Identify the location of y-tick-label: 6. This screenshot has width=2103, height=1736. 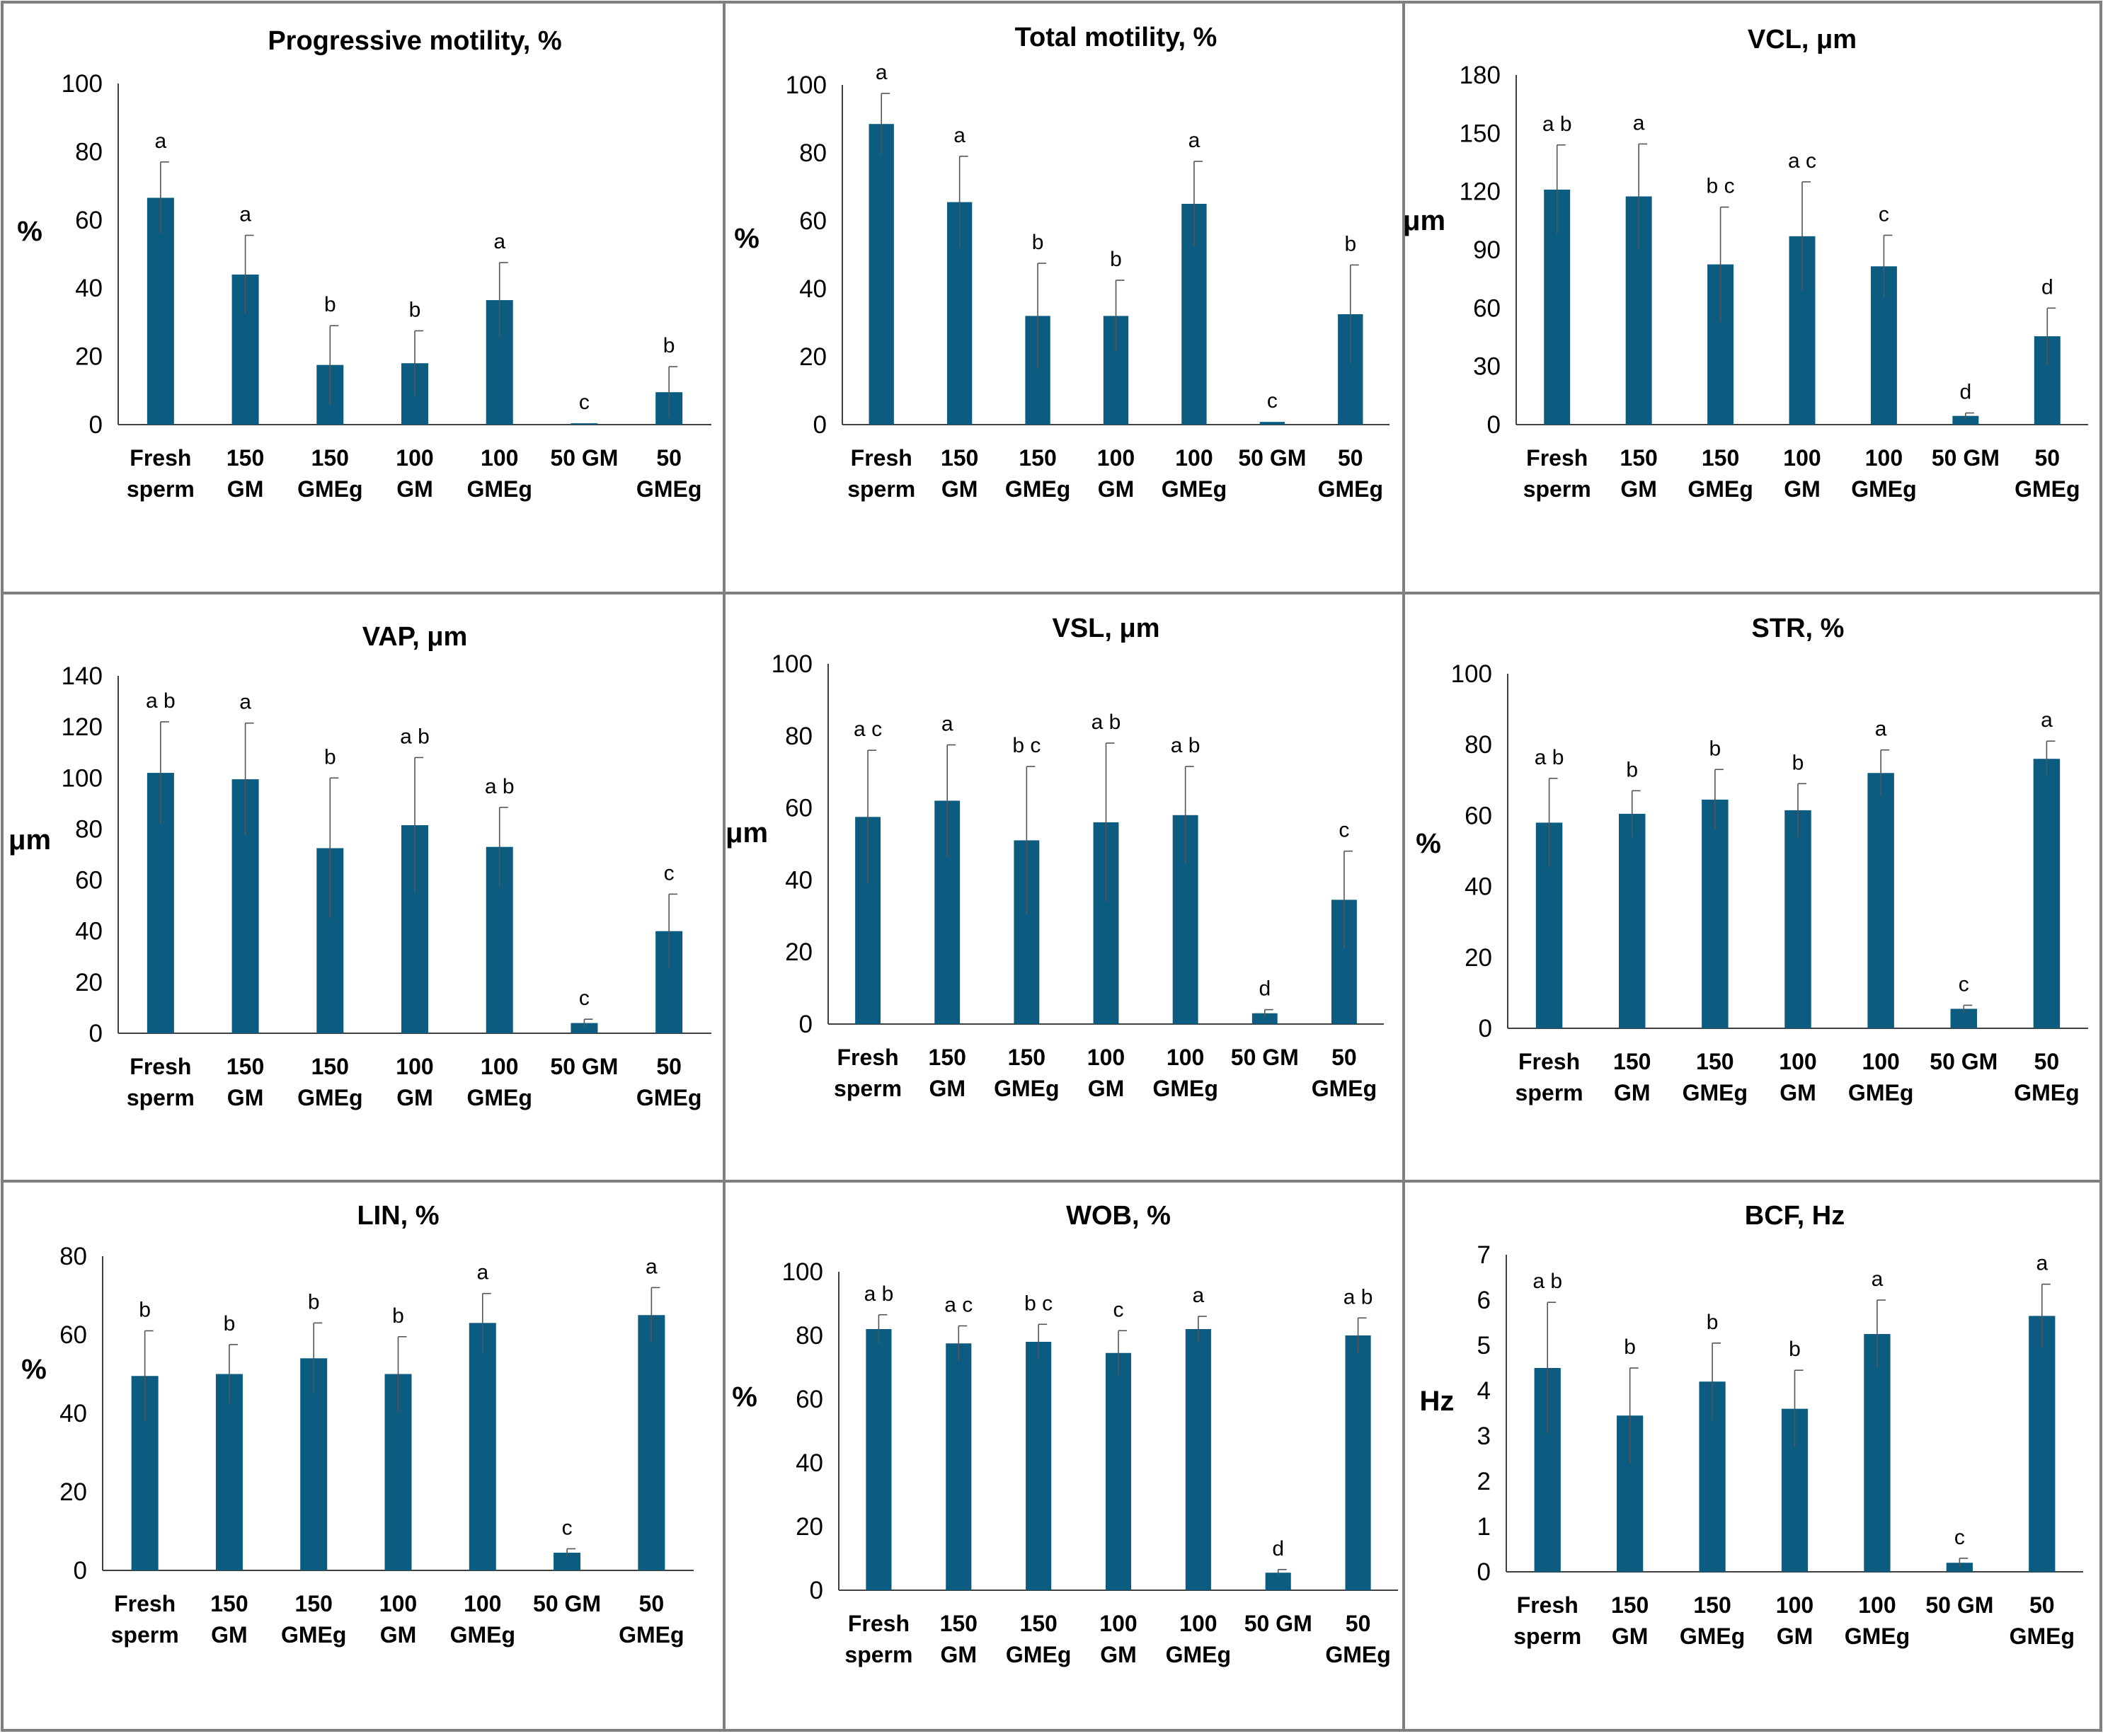
(1484, 1301).